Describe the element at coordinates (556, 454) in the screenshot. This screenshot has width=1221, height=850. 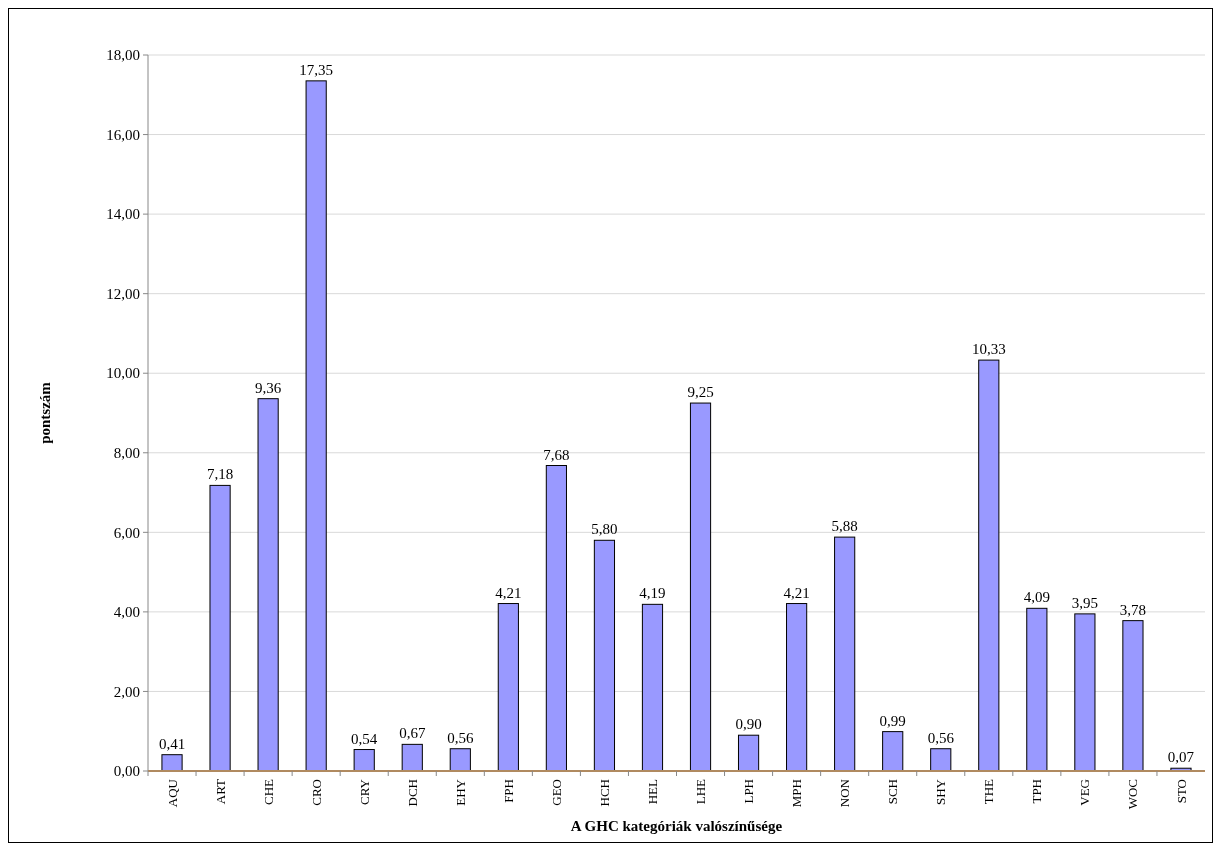
I see `data-label: 7,68` at that location.